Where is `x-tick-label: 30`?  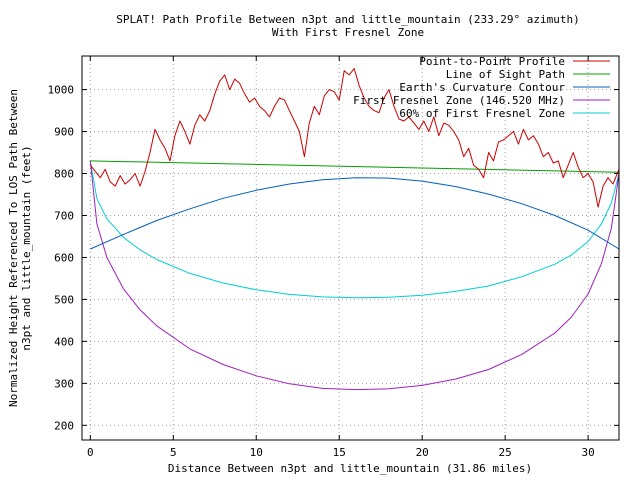
x-tick-label: 30 is located at coordinates (588, 452).